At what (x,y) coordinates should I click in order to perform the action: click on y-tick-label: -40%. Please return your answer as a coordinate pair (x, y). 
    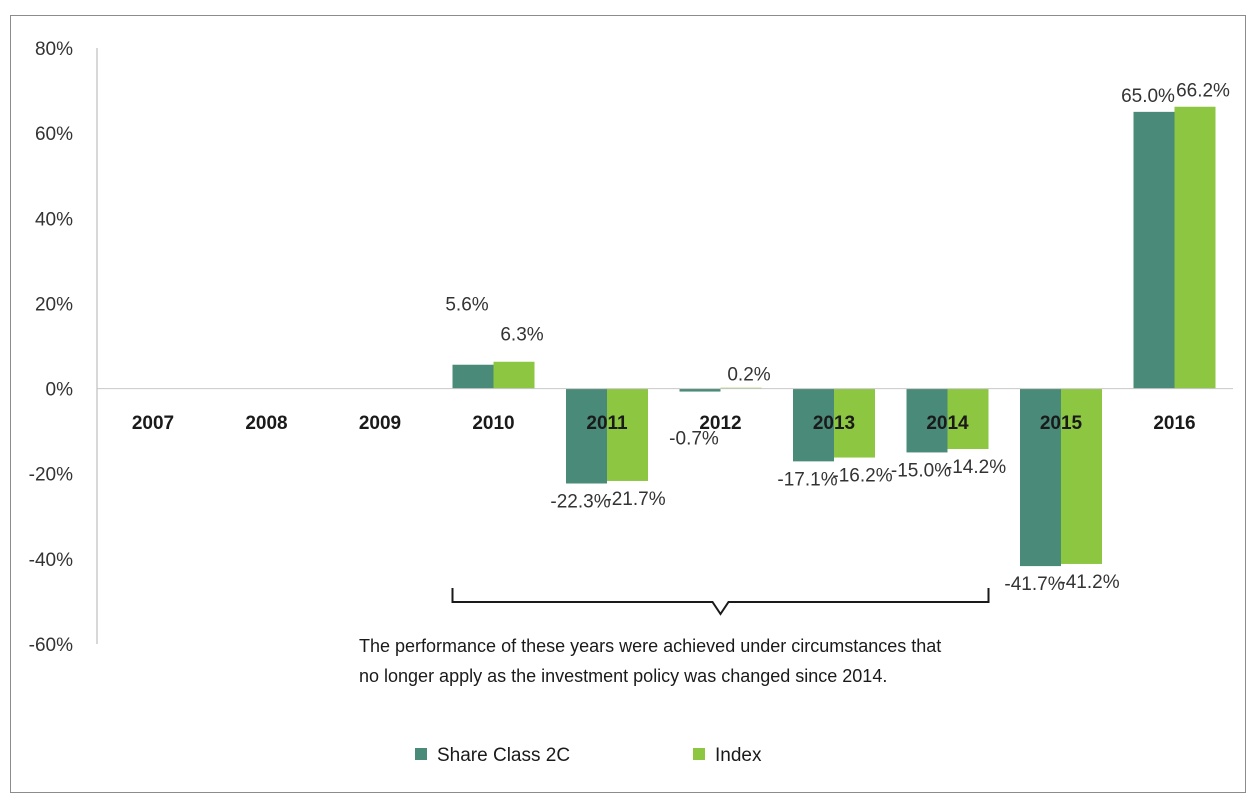
    Looking at the image, I should click on (51, 560).